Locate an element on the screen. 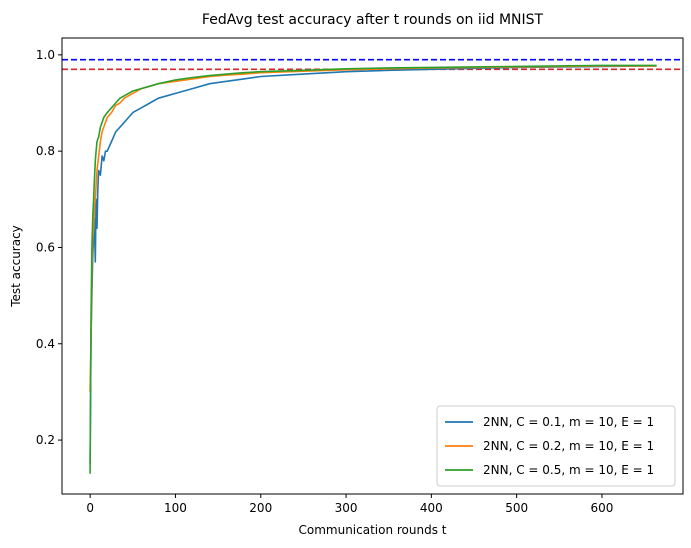 Image resolution: width=691 pixels, height=548 pixels. y-tick-label: 0.8 is located at coordinates (45, 151).